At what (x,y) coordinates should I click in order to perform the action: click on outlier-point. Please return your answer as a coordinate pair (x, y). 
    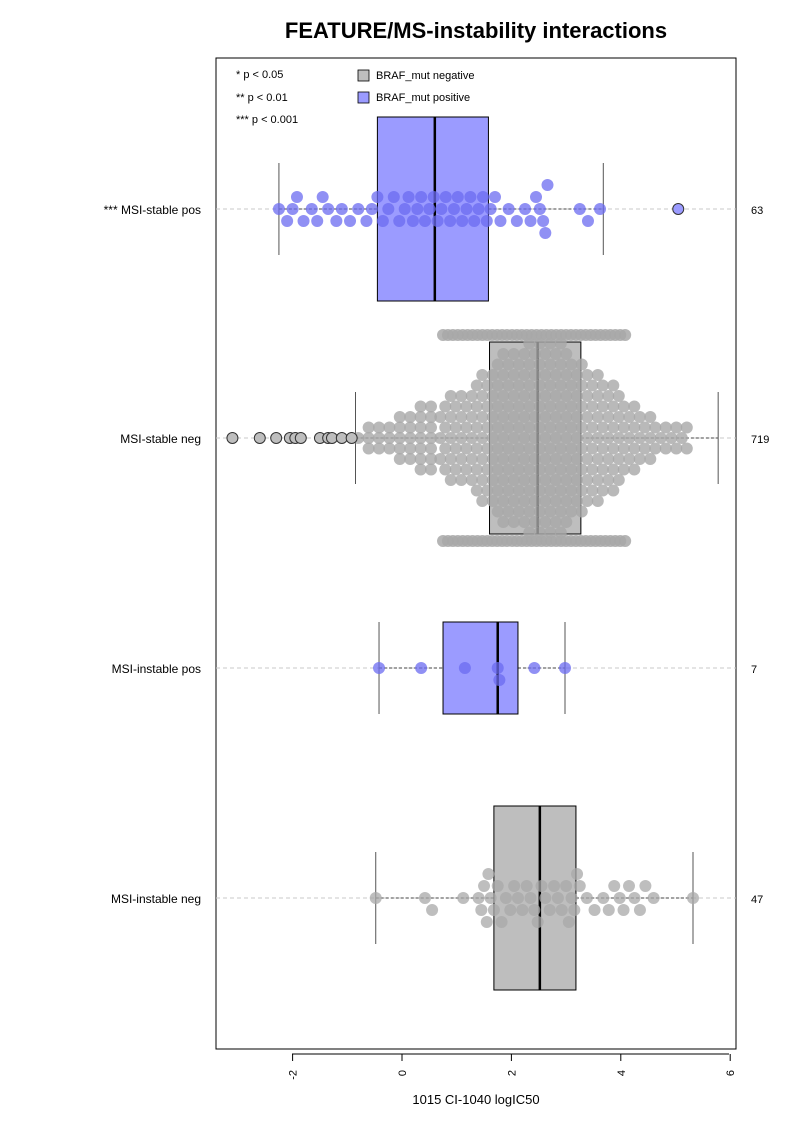
    Looking at the image, I should click on (276, 438).